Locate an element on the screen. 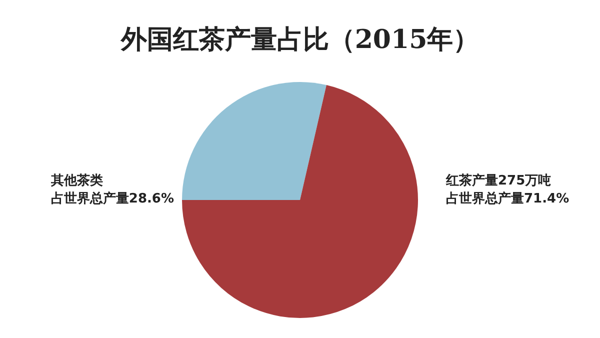 This screenshot has height=338, width=600. slice-label: 其他茶类 is located at coordinates (76, 180).